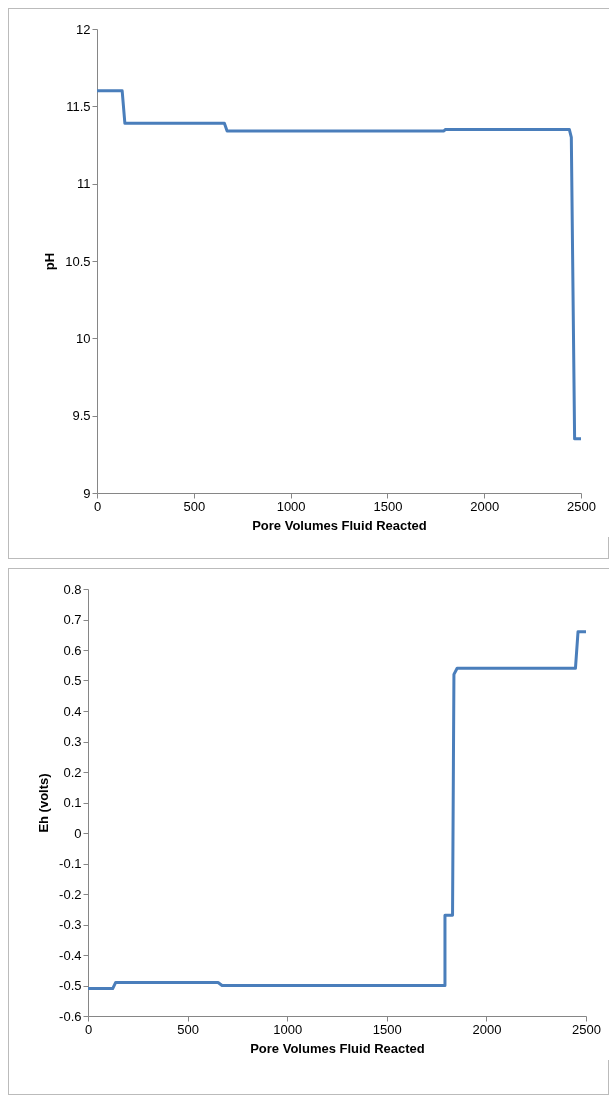 This screenshot has height=1099, width=609. What do you see at coordinates (78, 833) in the screenshot?
I see `y-tick-label: 0` at bounding box center [78, 833].